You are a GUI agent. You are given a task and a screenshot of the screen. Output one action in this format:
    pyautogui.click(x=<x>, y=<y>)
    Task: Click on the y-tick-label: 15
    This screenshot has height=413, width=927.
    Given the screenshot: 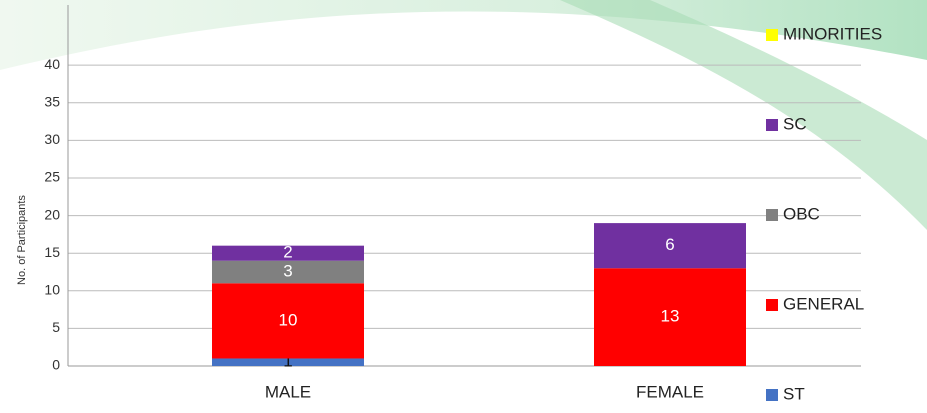 What is the action you would take?
    pyautogui.click(x=52, y=252)
    